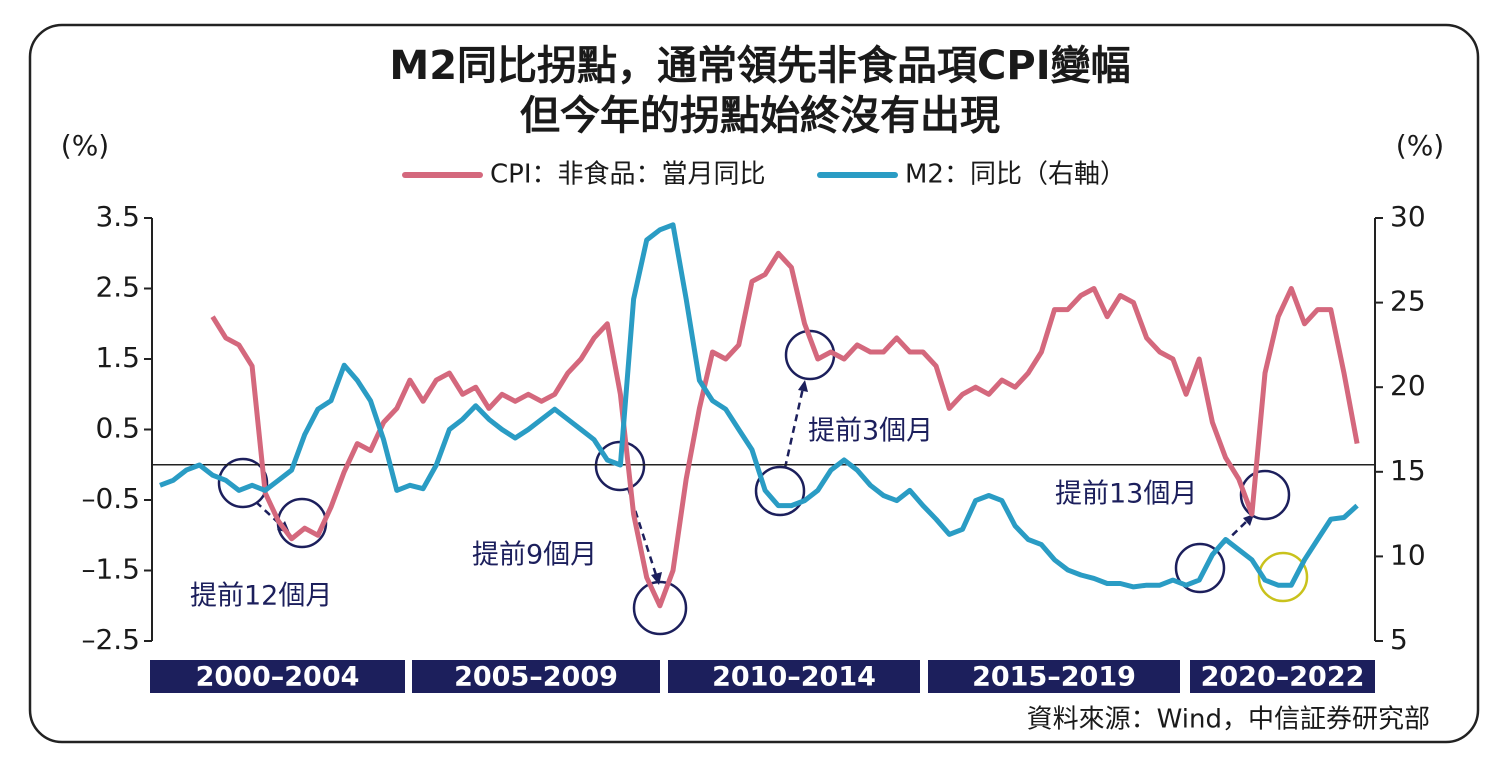 This screenshot has height=769, width=1500. What do you see at coordinates (760, 116) in the screenshot?
I see `chart-subtitle: 但今年的拐點始終沒有出現` at bounding box center [760, 116].